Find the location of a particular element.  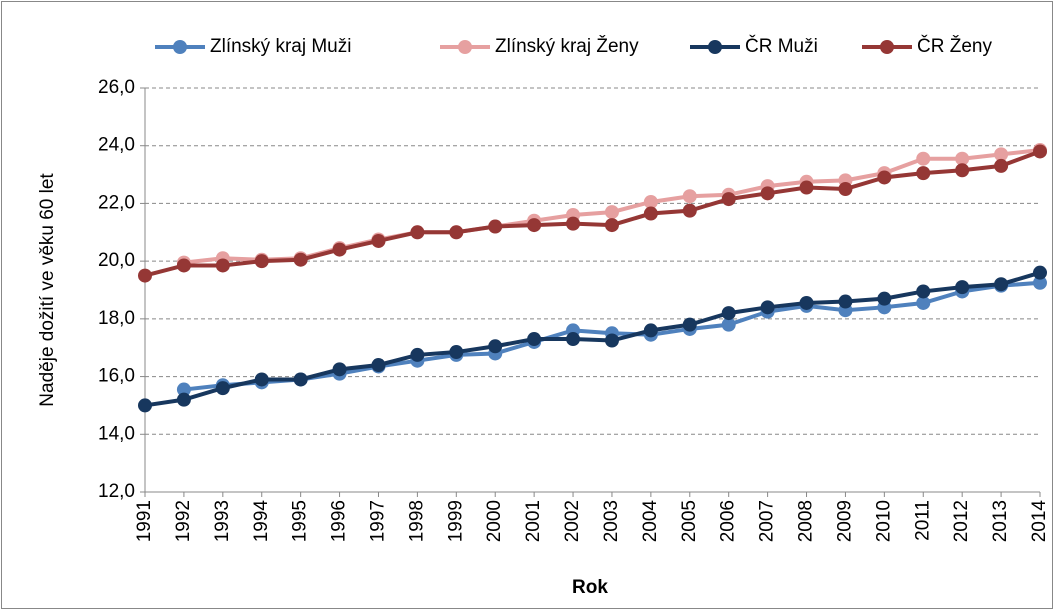

x-tick-label: 1998 is located at coordinates (416, 521).